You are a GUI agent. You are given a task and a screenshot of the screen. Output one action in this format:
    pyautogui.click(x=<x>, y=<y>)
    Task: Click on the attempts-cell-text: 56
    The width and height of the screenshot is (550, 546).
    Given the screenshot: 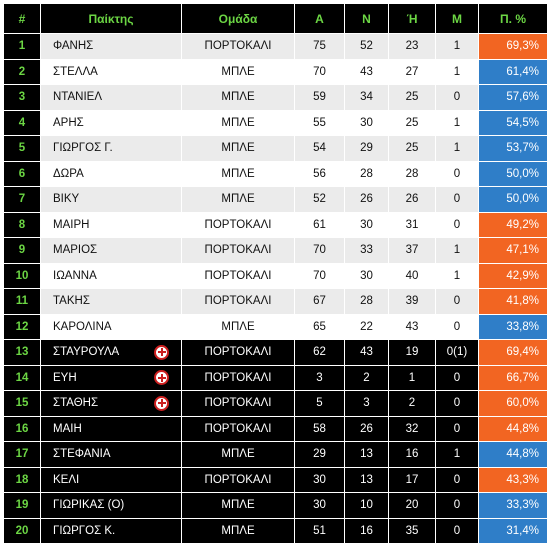 What is the action you would take?
    pyautogui.click(x=319, y=173)
    